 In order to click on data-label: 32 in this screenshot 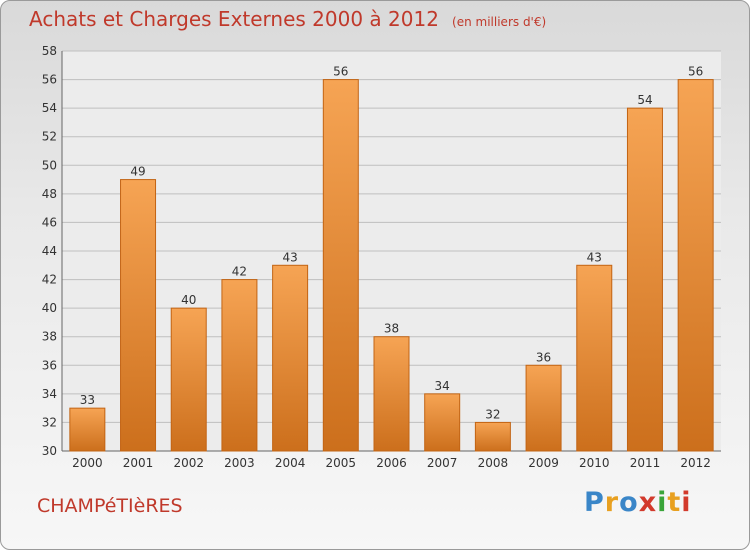, I will do `click(492, 414)`.